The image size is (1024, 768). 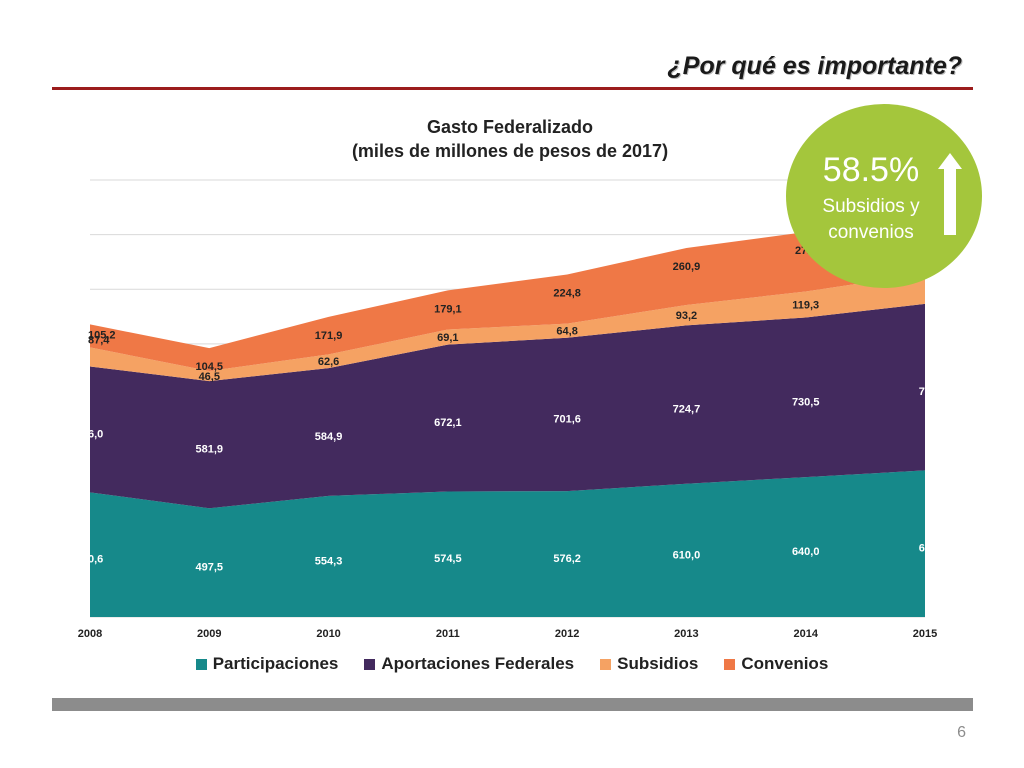 What do you see at coordinates (687, 267) in the screenshot?
I see `data-label-convenios: 260,9` at bounding box center [687, 267].